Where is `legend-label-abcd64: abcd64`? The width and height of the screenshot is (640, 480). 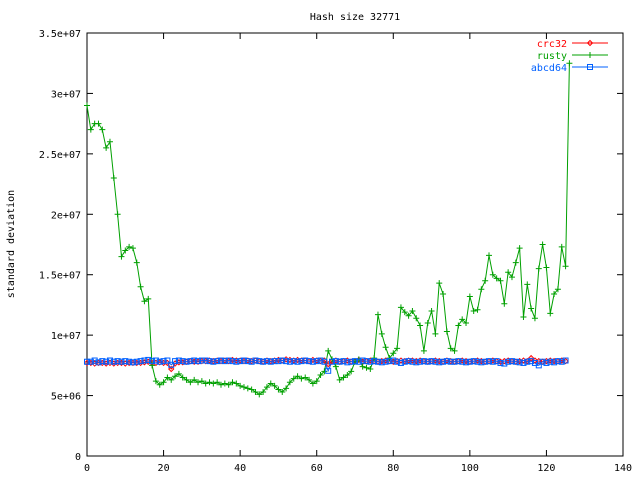
legend-label-abcd64: abcd64 is located at coordinates (549, 68).